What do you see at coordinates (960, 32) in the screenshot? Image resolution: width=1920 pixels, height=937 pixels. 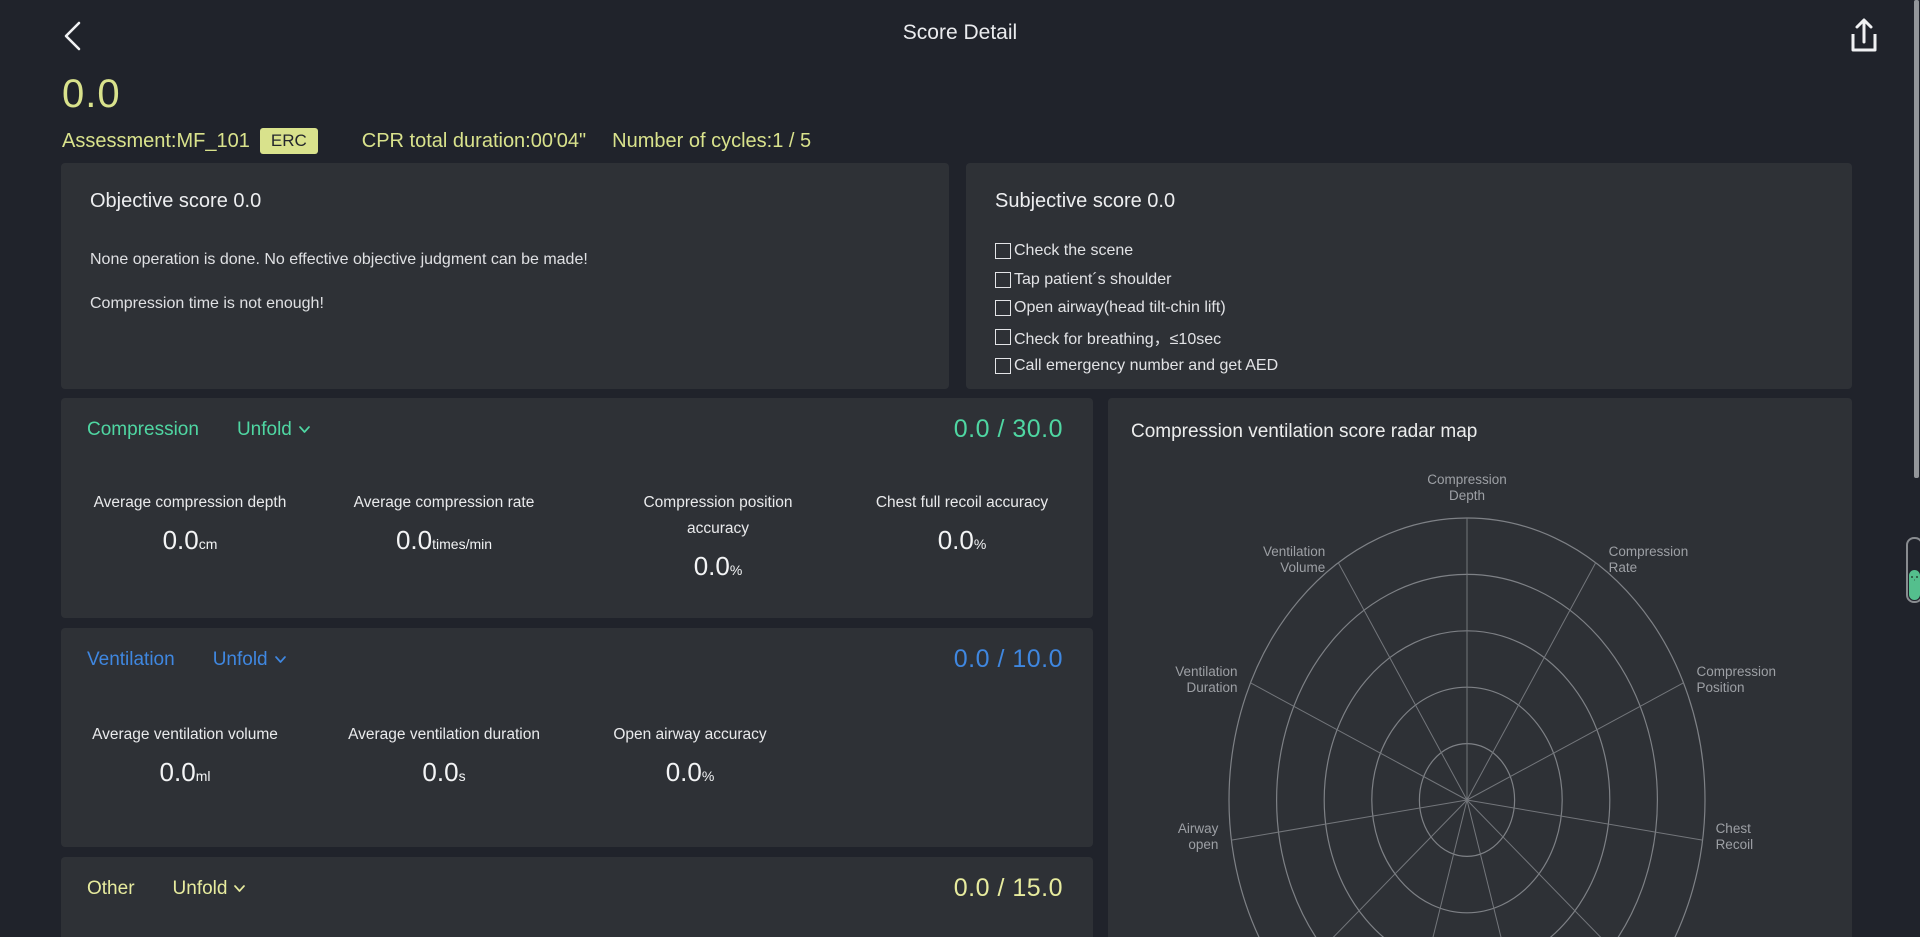 I see `page-title: Score Detail` at bounding box center [960, 32].